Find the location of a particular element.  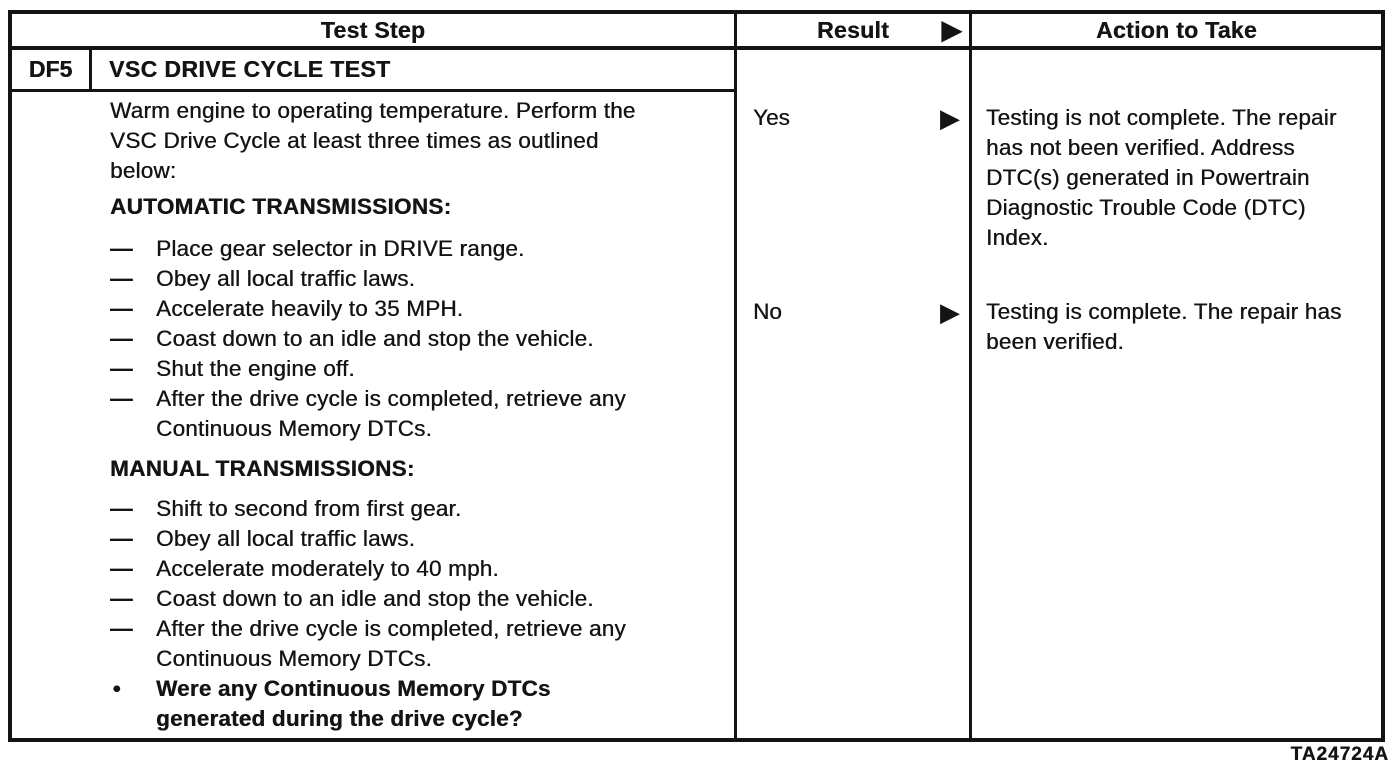

result-header-label: Result is located at coordinates (853, 29).